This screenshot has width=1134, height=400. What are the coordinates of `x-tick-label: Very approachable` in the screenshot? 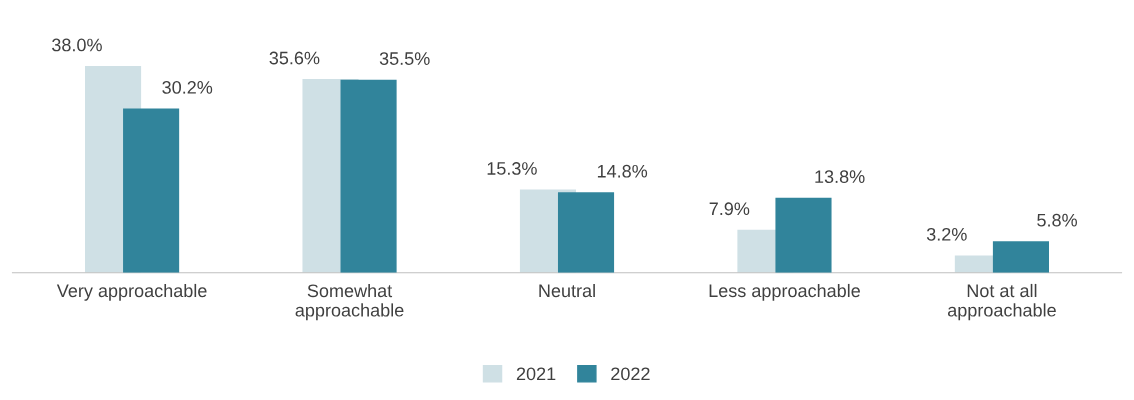 It's located at (131, 292).